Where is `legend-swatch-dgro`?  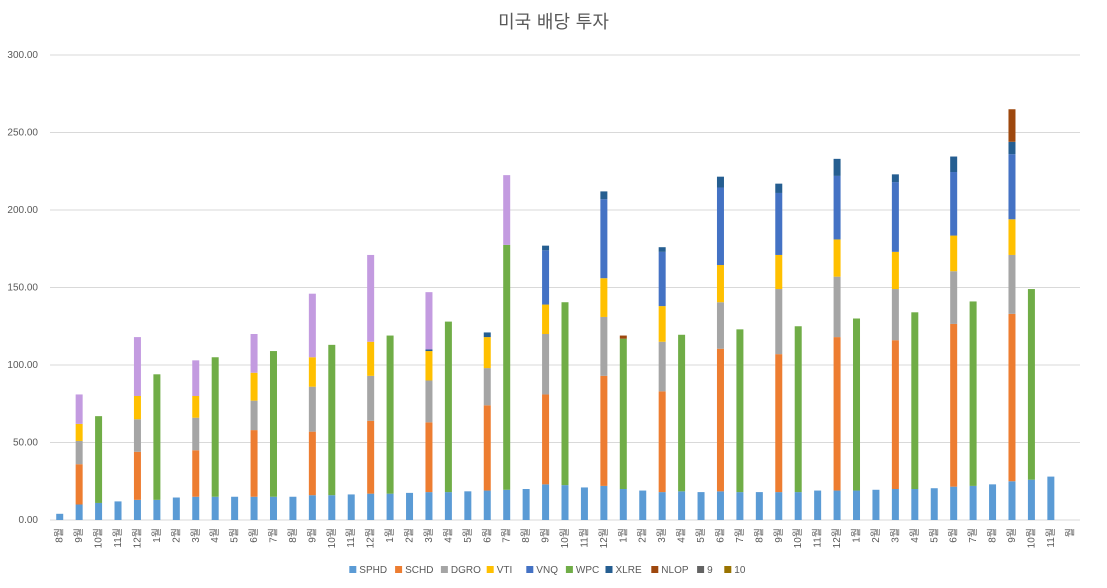 legend-swatch-dgro is located at coordinates (444, 569).